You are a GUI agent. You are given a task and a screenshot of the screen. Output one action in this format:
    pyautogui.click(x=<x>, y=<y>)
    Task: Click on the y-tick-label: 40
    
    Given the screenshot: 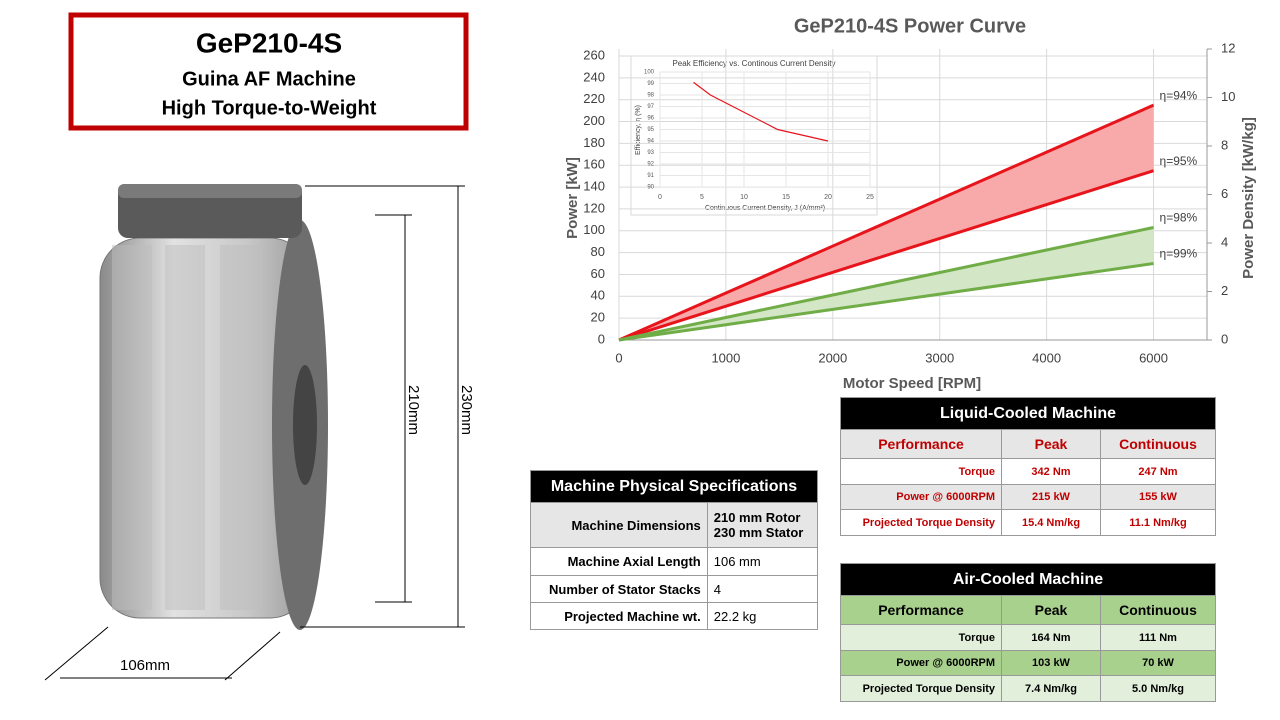 What is the action you would take?
    pyautogui.click(x=598, y=295)
    